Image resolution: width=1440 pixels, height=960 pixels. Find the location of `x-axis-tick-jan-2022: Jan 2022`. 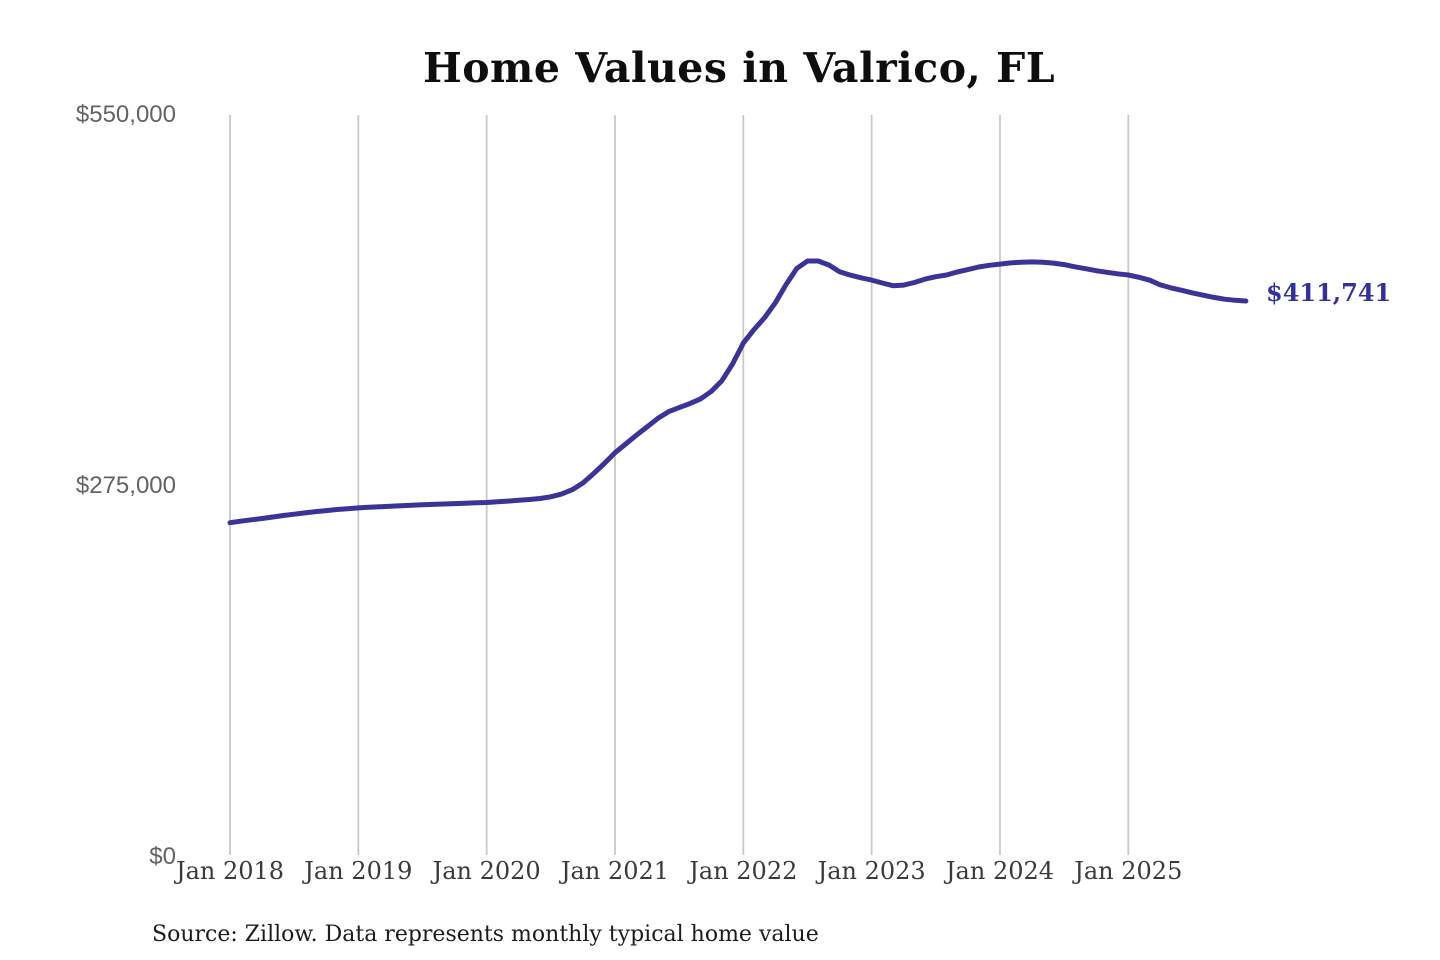

x-axis-tick-jan-2022: Jan 2022 is located at coordinates (743, 871).